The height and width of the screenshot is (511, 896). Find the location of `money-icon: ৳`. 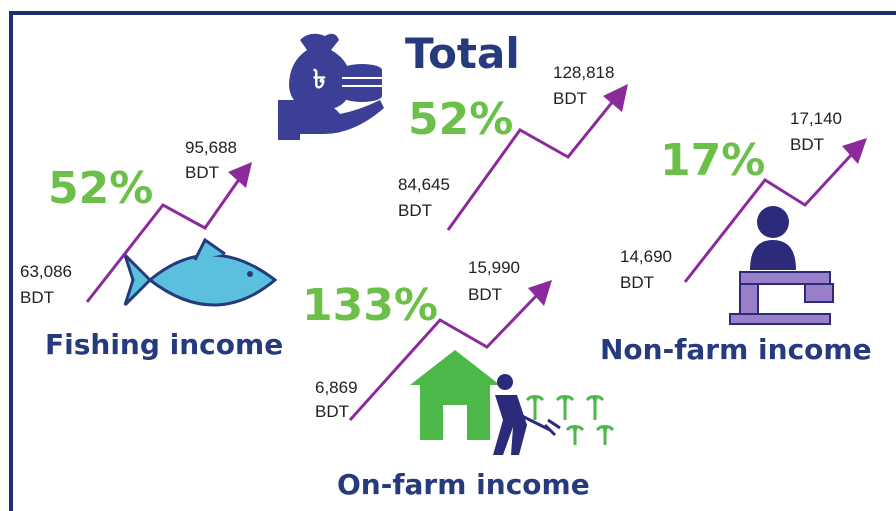

money-icon: ৳ is located at coordinates (331, 86).